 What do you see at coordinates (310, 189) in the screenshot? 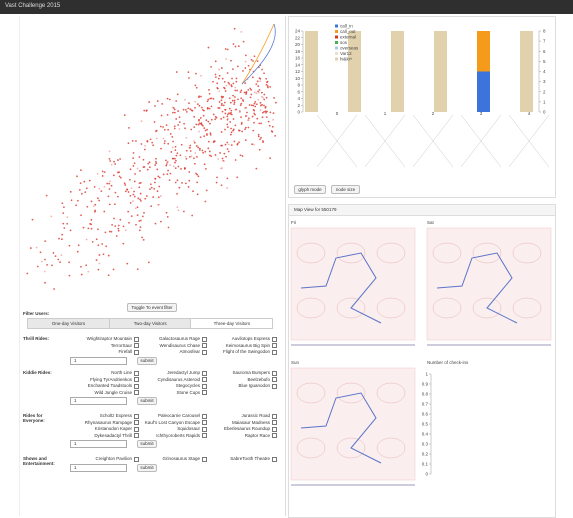
I see `glyph-button: glyph mode` at bounding box center [310, 189].